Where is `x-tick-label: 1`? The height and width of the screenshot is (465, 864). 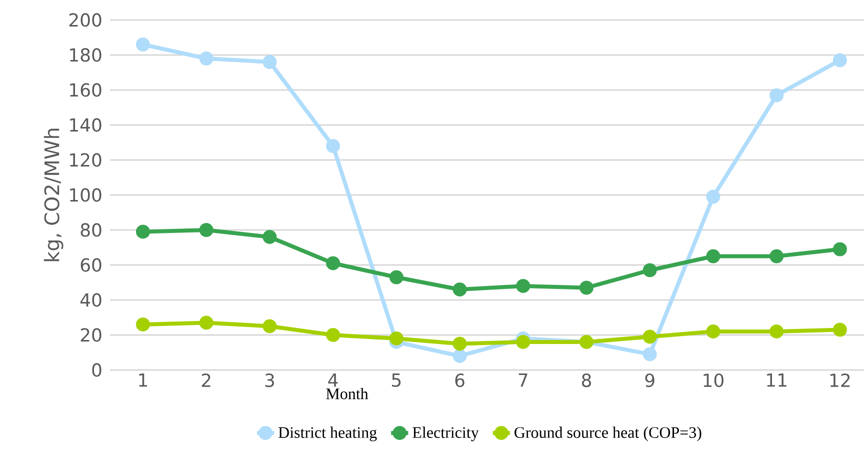
x-tick-label: 1 is located at coordinates (143, 380).